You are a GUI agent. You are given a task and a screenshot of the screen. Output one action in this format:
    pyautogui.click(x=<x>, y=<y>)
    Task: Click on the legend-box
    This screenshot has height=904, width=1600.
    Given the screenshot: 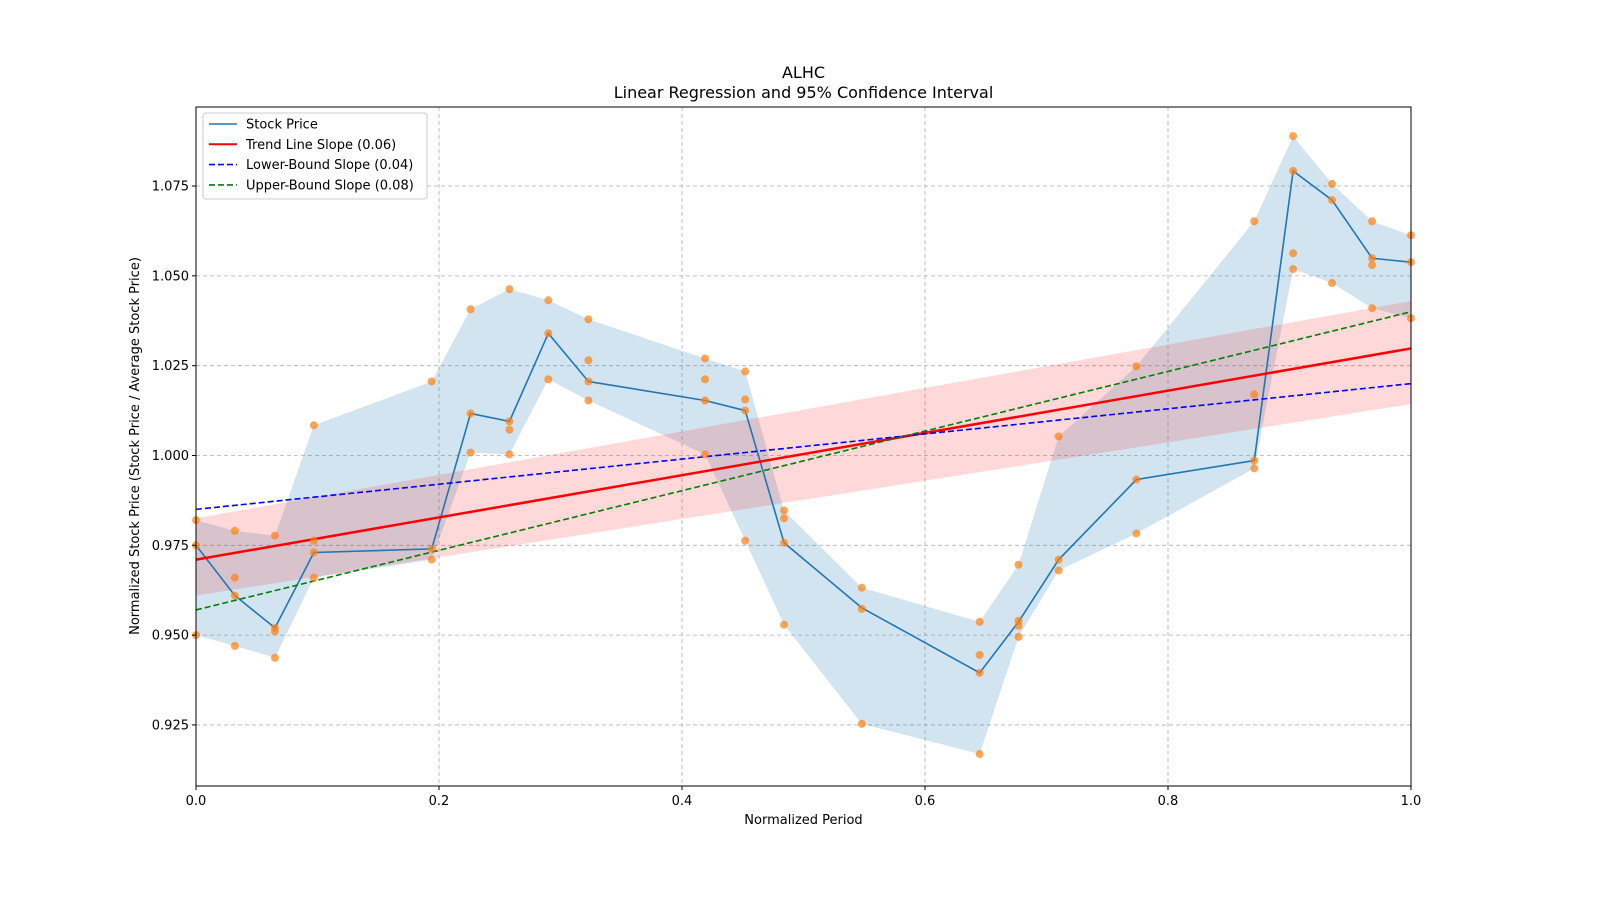 What is the action you would take?
    pyautogui.click(x=315, y=156)
    